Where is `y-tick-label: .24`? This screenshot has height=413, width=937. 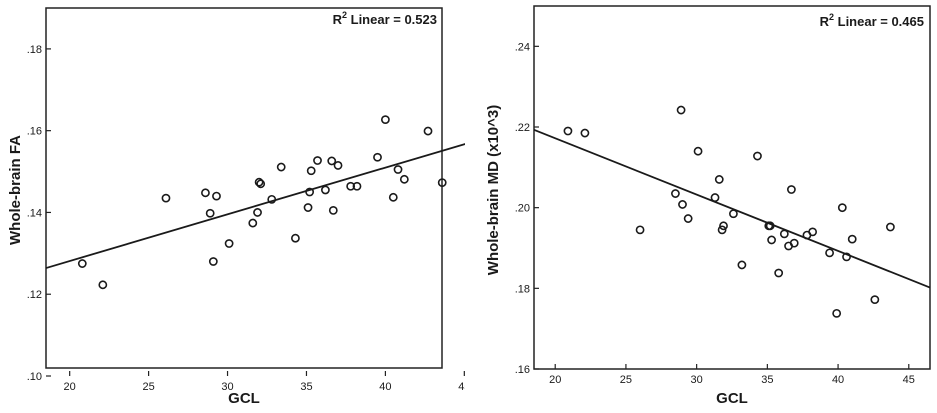
y-tick-label: .24 is located at coordinates (522, 47).